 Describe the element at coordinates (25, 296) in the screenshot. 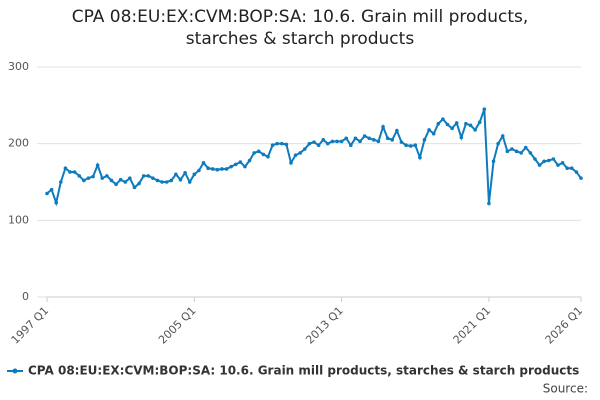

I see `y-tick-label: 0` at that location.